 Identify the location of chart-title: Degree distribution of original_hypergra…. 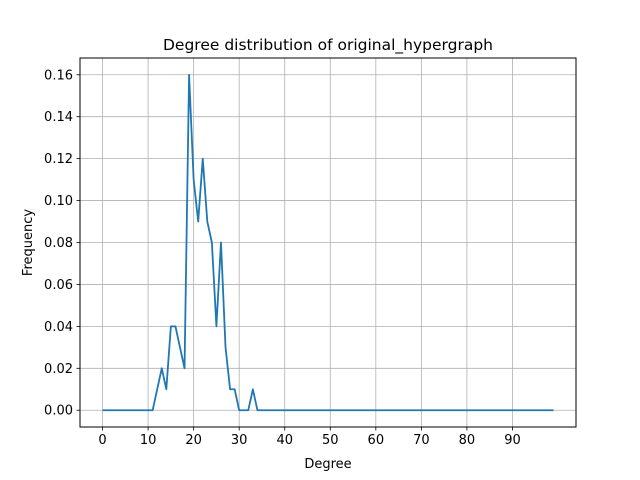
(328, 45).